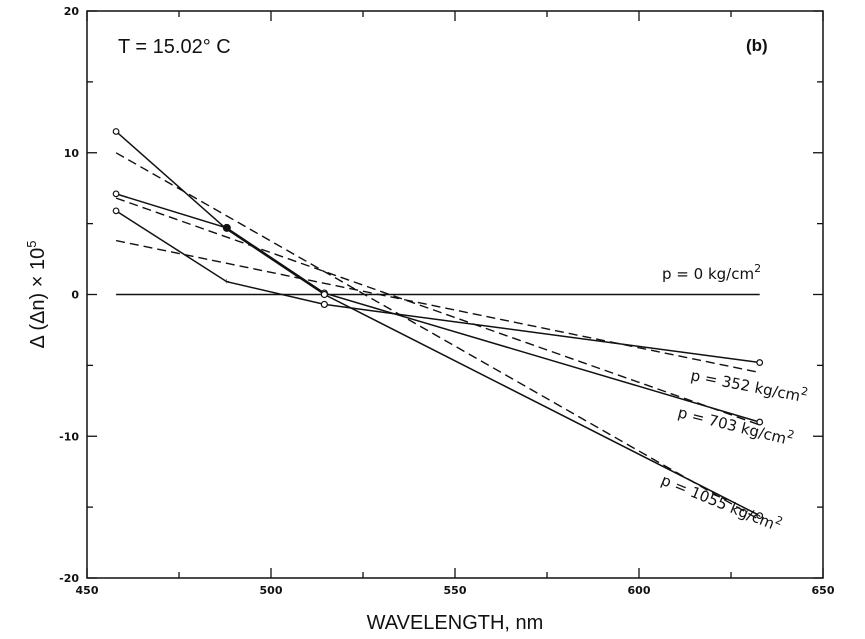 Image resolution: width=865 pixels, height=639 pixels. I want to click on y-axis-label-exponent: 5, so click(31, 244).